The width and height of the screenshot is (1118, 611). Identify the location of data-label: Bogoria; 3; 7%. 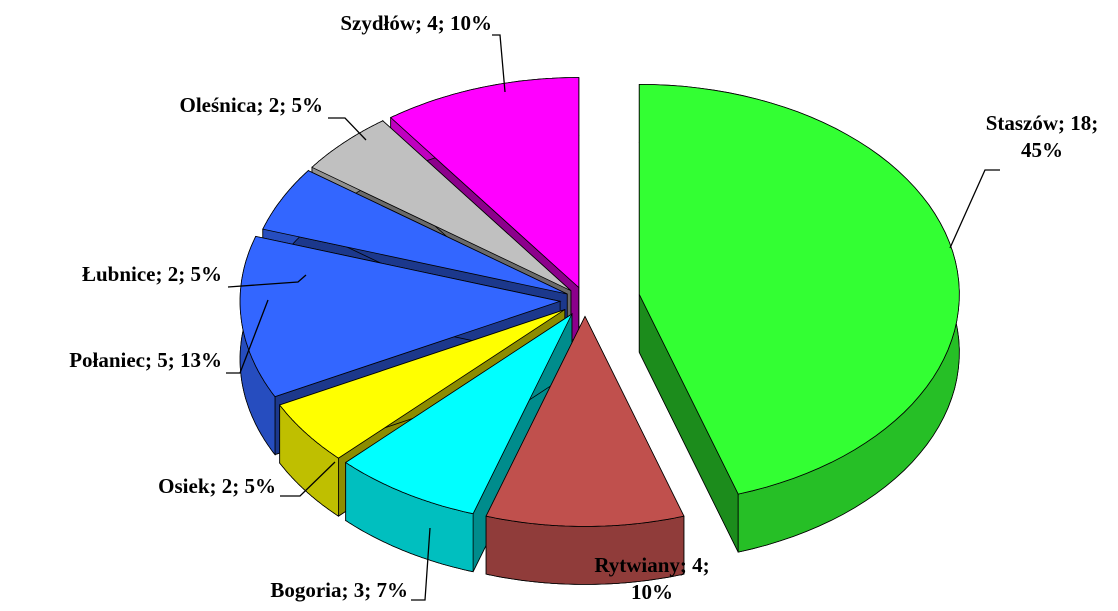
(339, 590).